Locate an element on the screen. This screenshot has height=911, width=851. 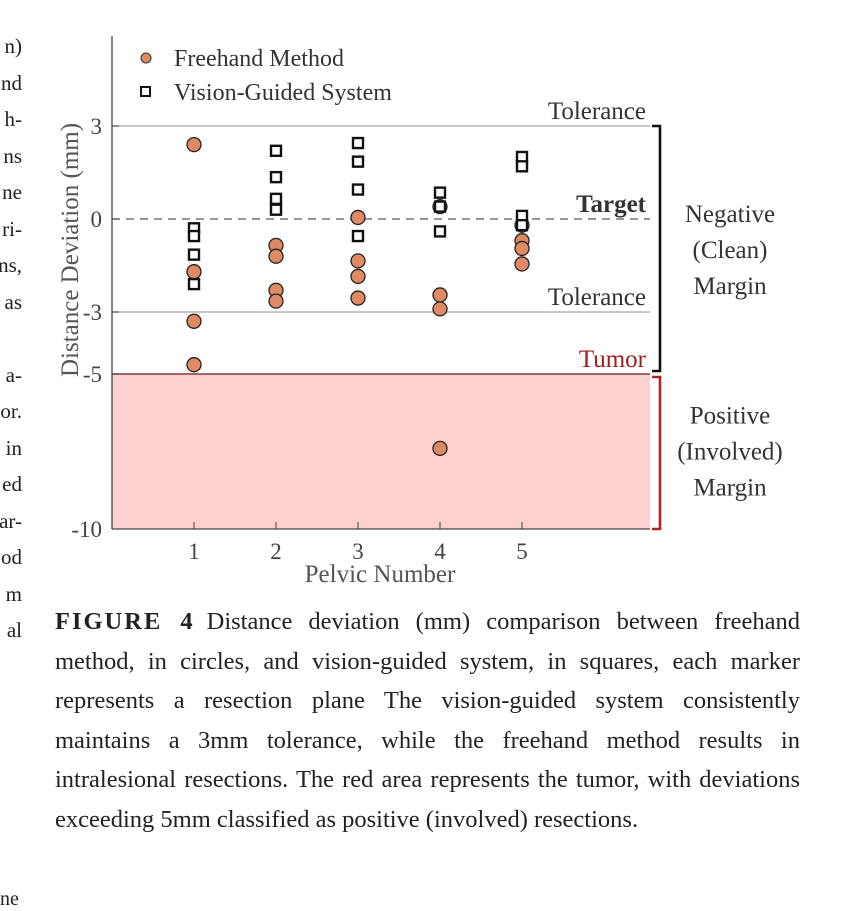
x-tick-label: 2 is located at coordinates (276, 551).